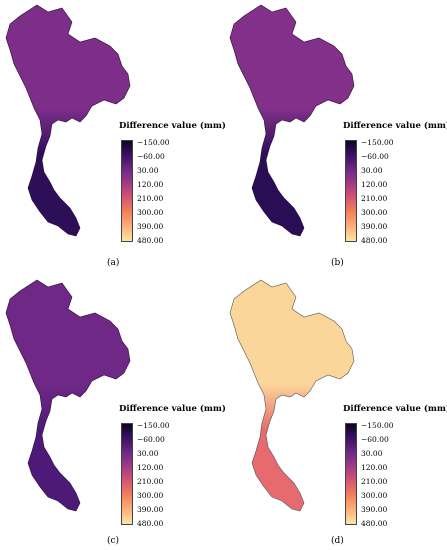 Image resolution: width=447 pixels, height=550 pixels. Describe the element at coordinates (374, 481) in the screenshot. I see `tick-d-4: 210.00` at that location.